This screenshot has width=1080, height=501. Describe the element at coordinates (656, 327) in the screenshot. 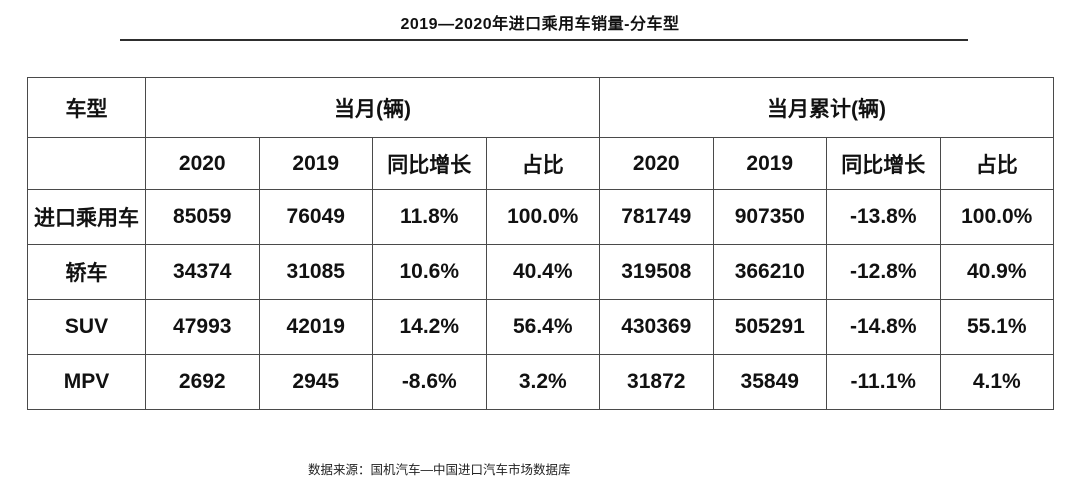

I see `data-cell: 430369` at that location.